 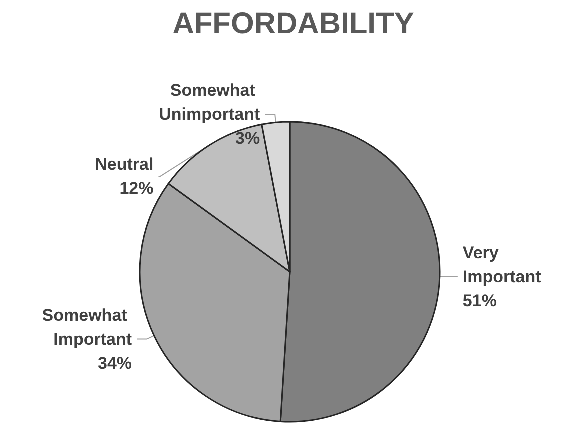 I want to click on data-label: 51%, so click(x=479, y=300).